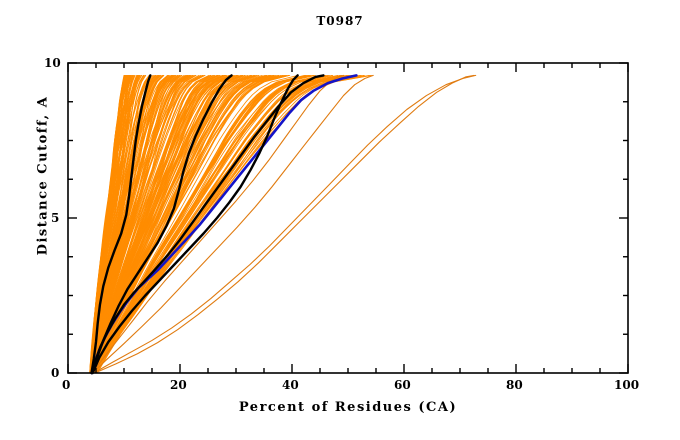 The width and height of the screenshot is (680, 440). What do you see at coordinates (627, 385) in the screenshot?
I see `x-tick-label-100: 100` at bounding box center [627, 385].